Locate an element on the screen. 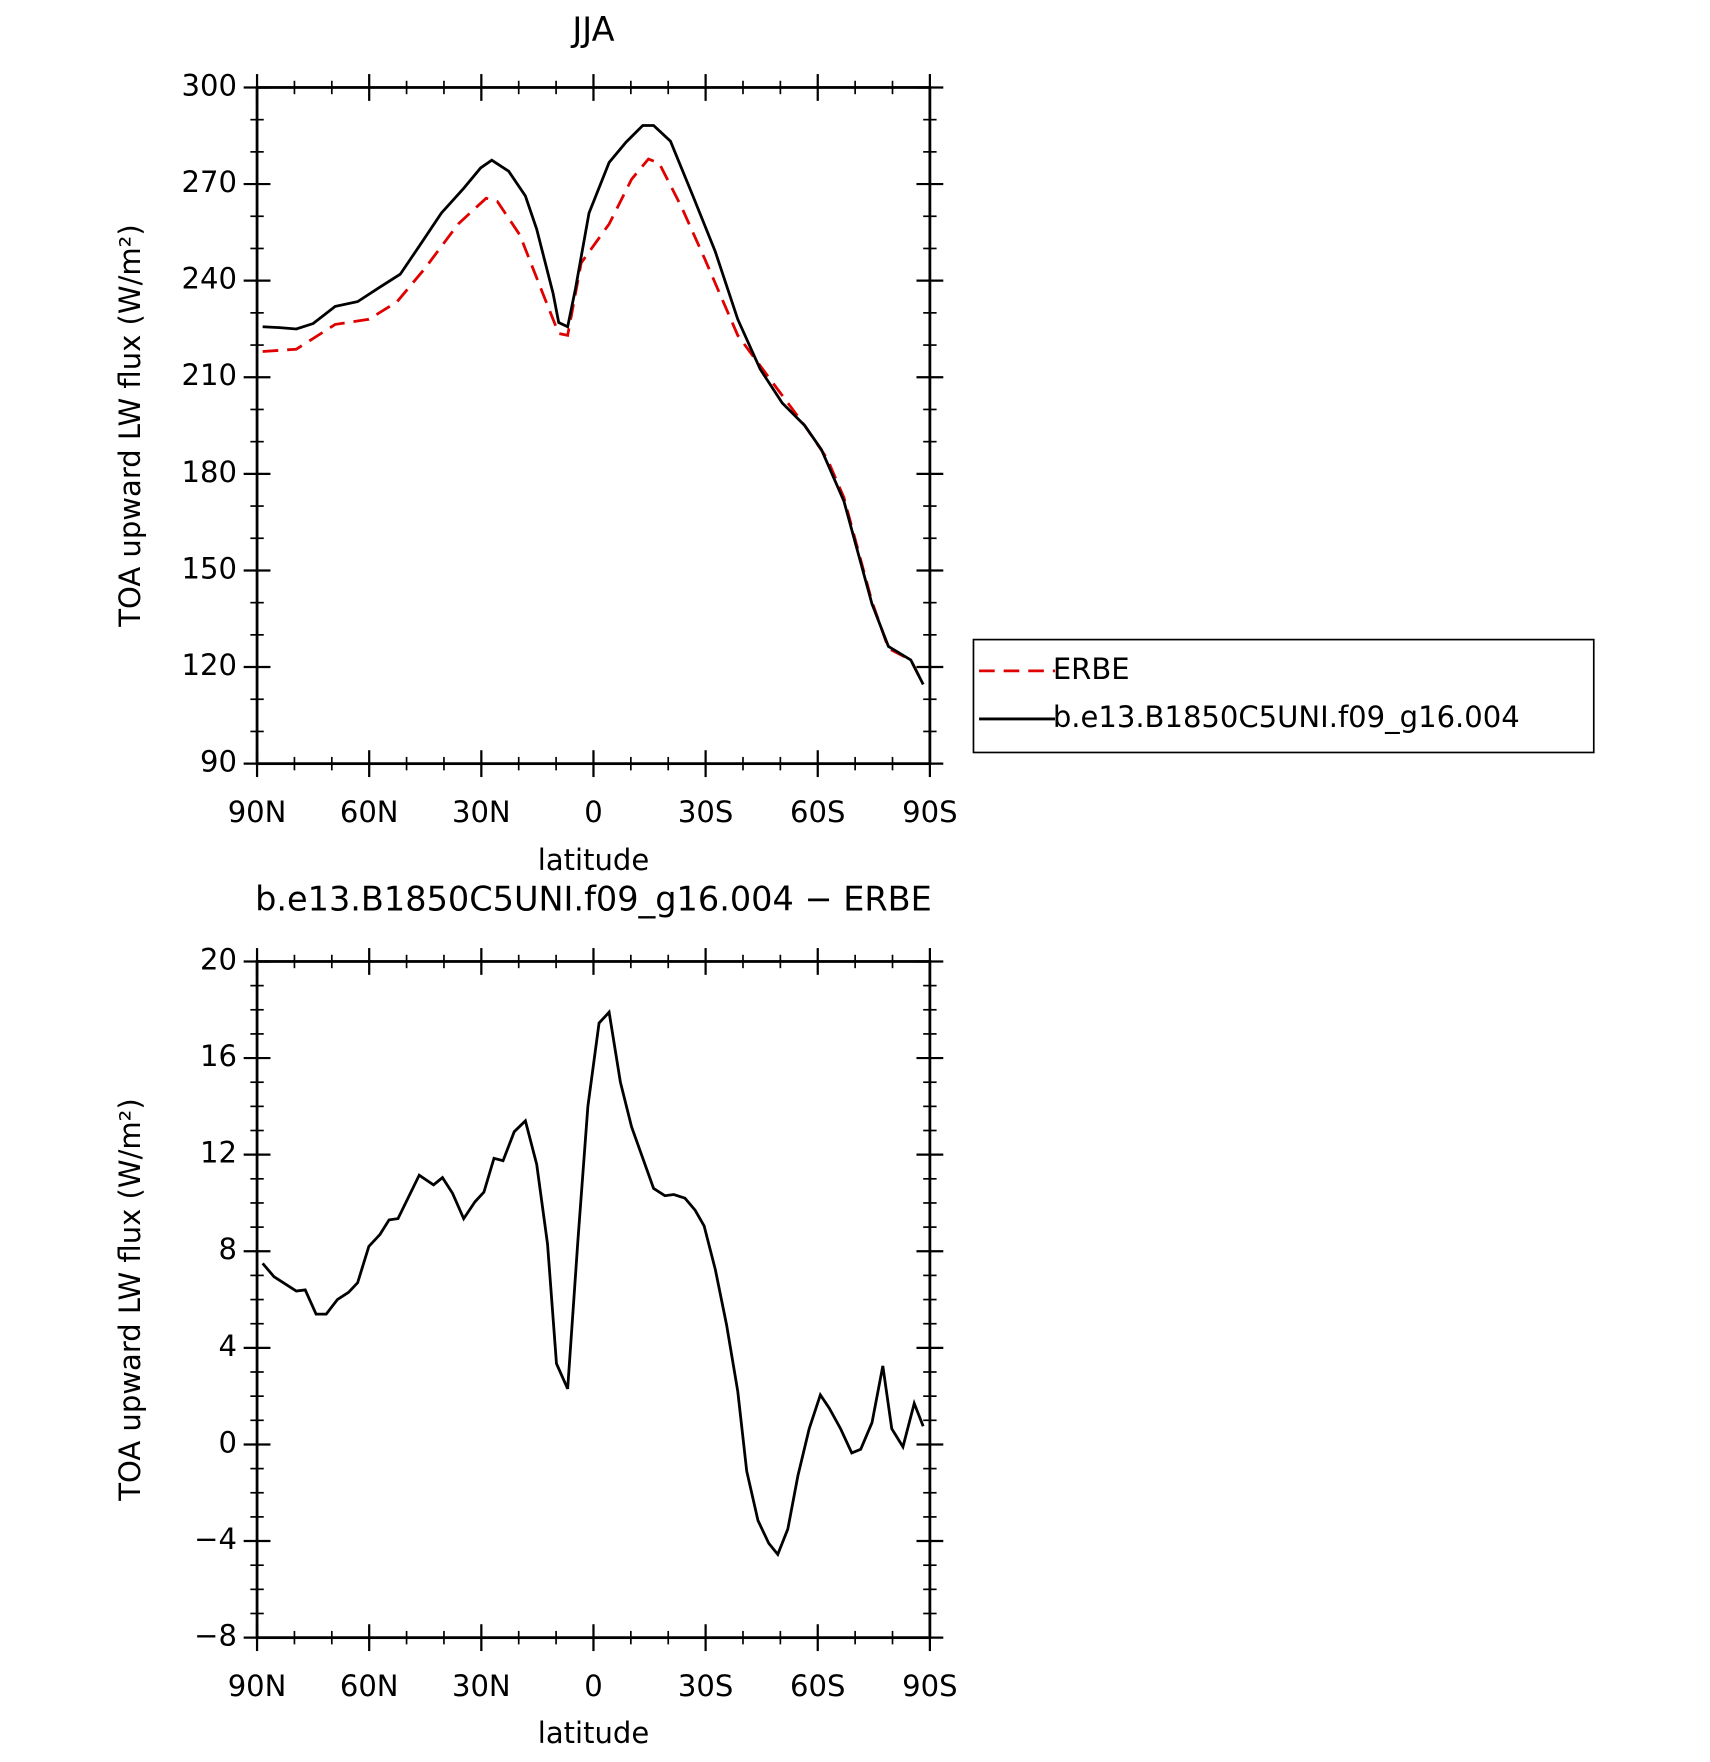 The height and width of the screenshot is (1762, 1710). y-tick-label: 20 is located at coordinates (218, 959).